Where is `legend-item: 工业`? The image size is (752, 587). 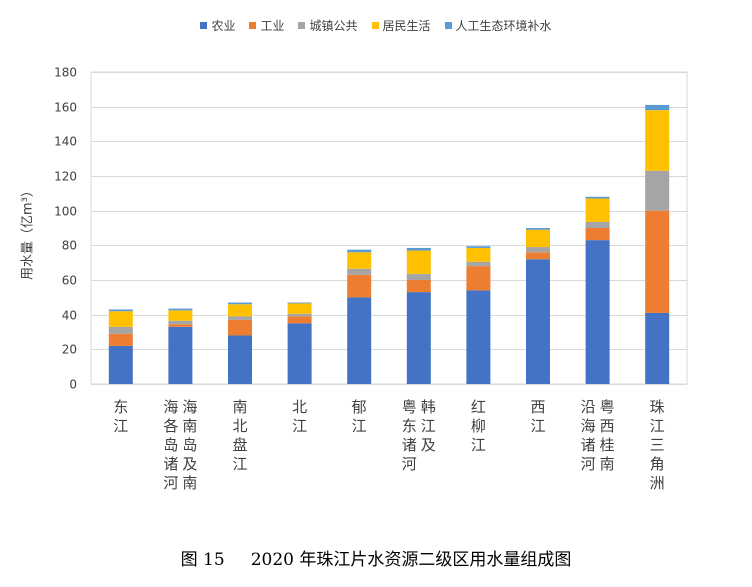 legend-item: 工业 is located at coordinates (266, 25).